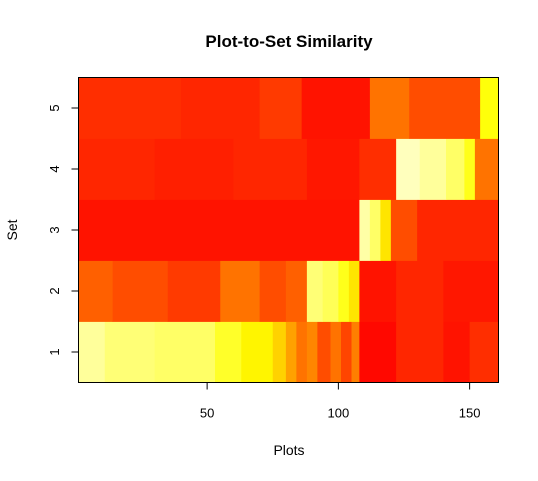  I want to click on x-axis-title: Plots, so click(288, 450).